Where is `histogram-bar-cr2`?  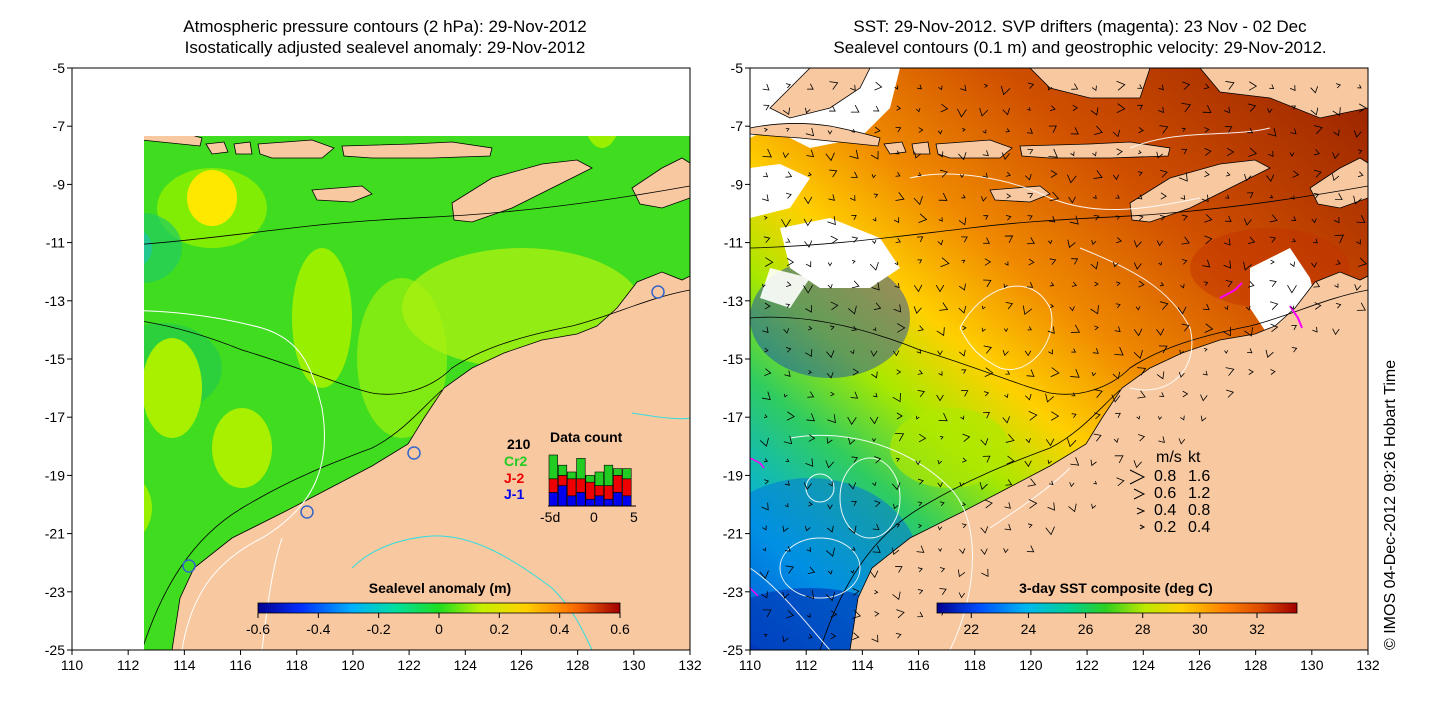 histogram-bar-cr2 is located at coordinates (590, 479).